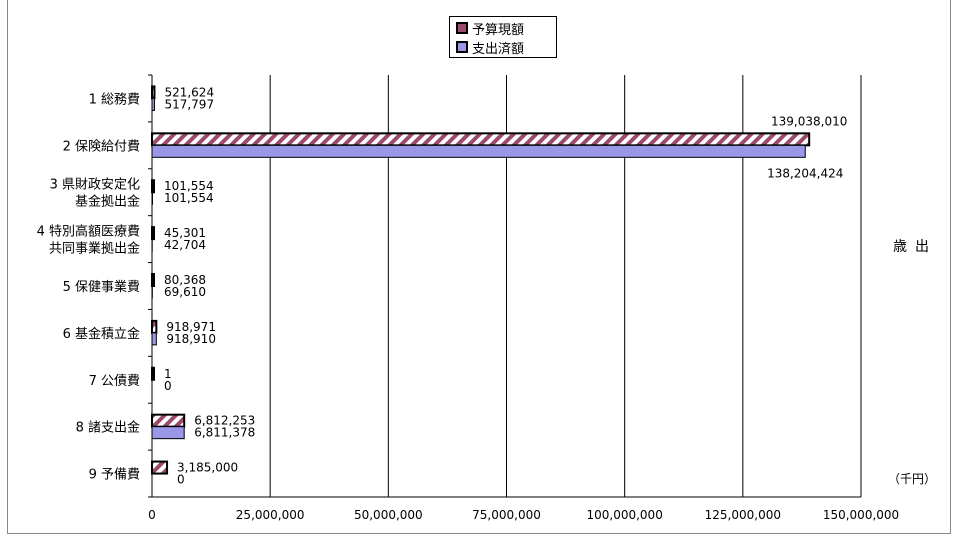 The height and width of the screenshot is (537, 956). What do you see at coordinates (388, 515) in the screenshot?
I see `x-tick-label: 50,000,000` at bounding box center [388, 515].